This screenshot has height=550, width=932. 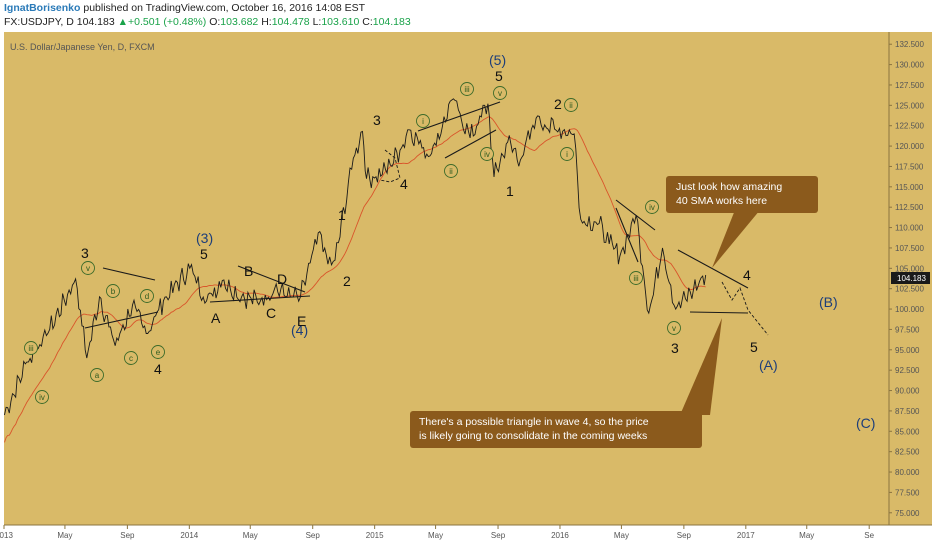 I want to click on y-tick-label: 127.500, so click(x=909, y=85).